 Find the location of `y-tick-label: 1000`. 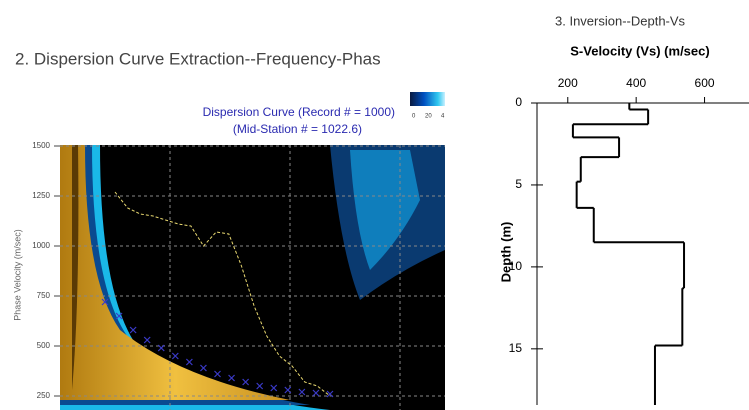

y-tick-label: 1000 is located at coordinates (41, 245).